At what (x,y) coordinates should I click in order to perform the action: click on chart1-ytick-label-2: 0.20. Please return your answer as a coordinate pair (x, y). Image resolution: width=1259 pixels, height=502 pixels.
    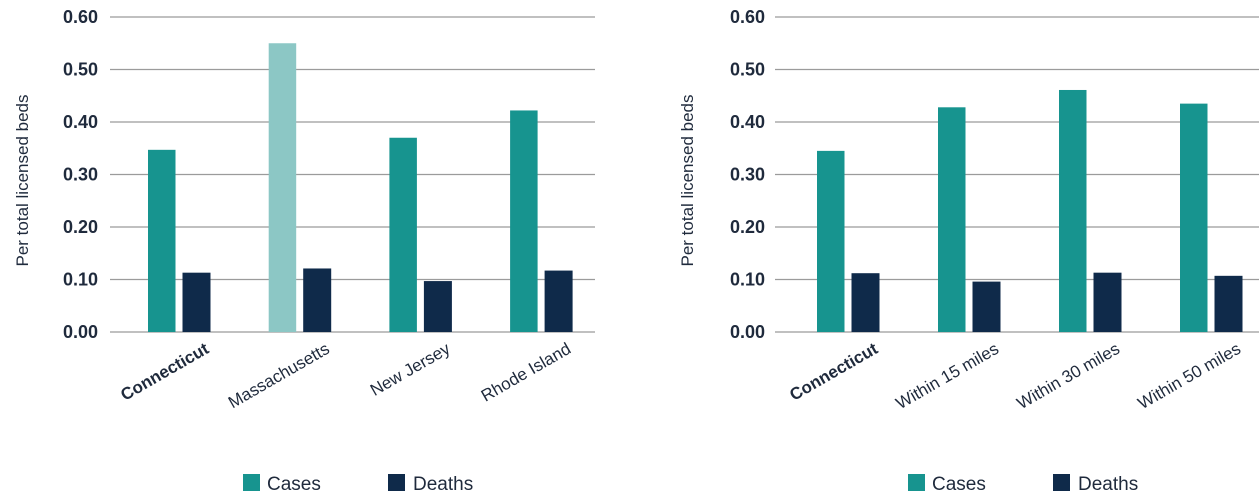
    Looking at the image, I should click on (80, 227).